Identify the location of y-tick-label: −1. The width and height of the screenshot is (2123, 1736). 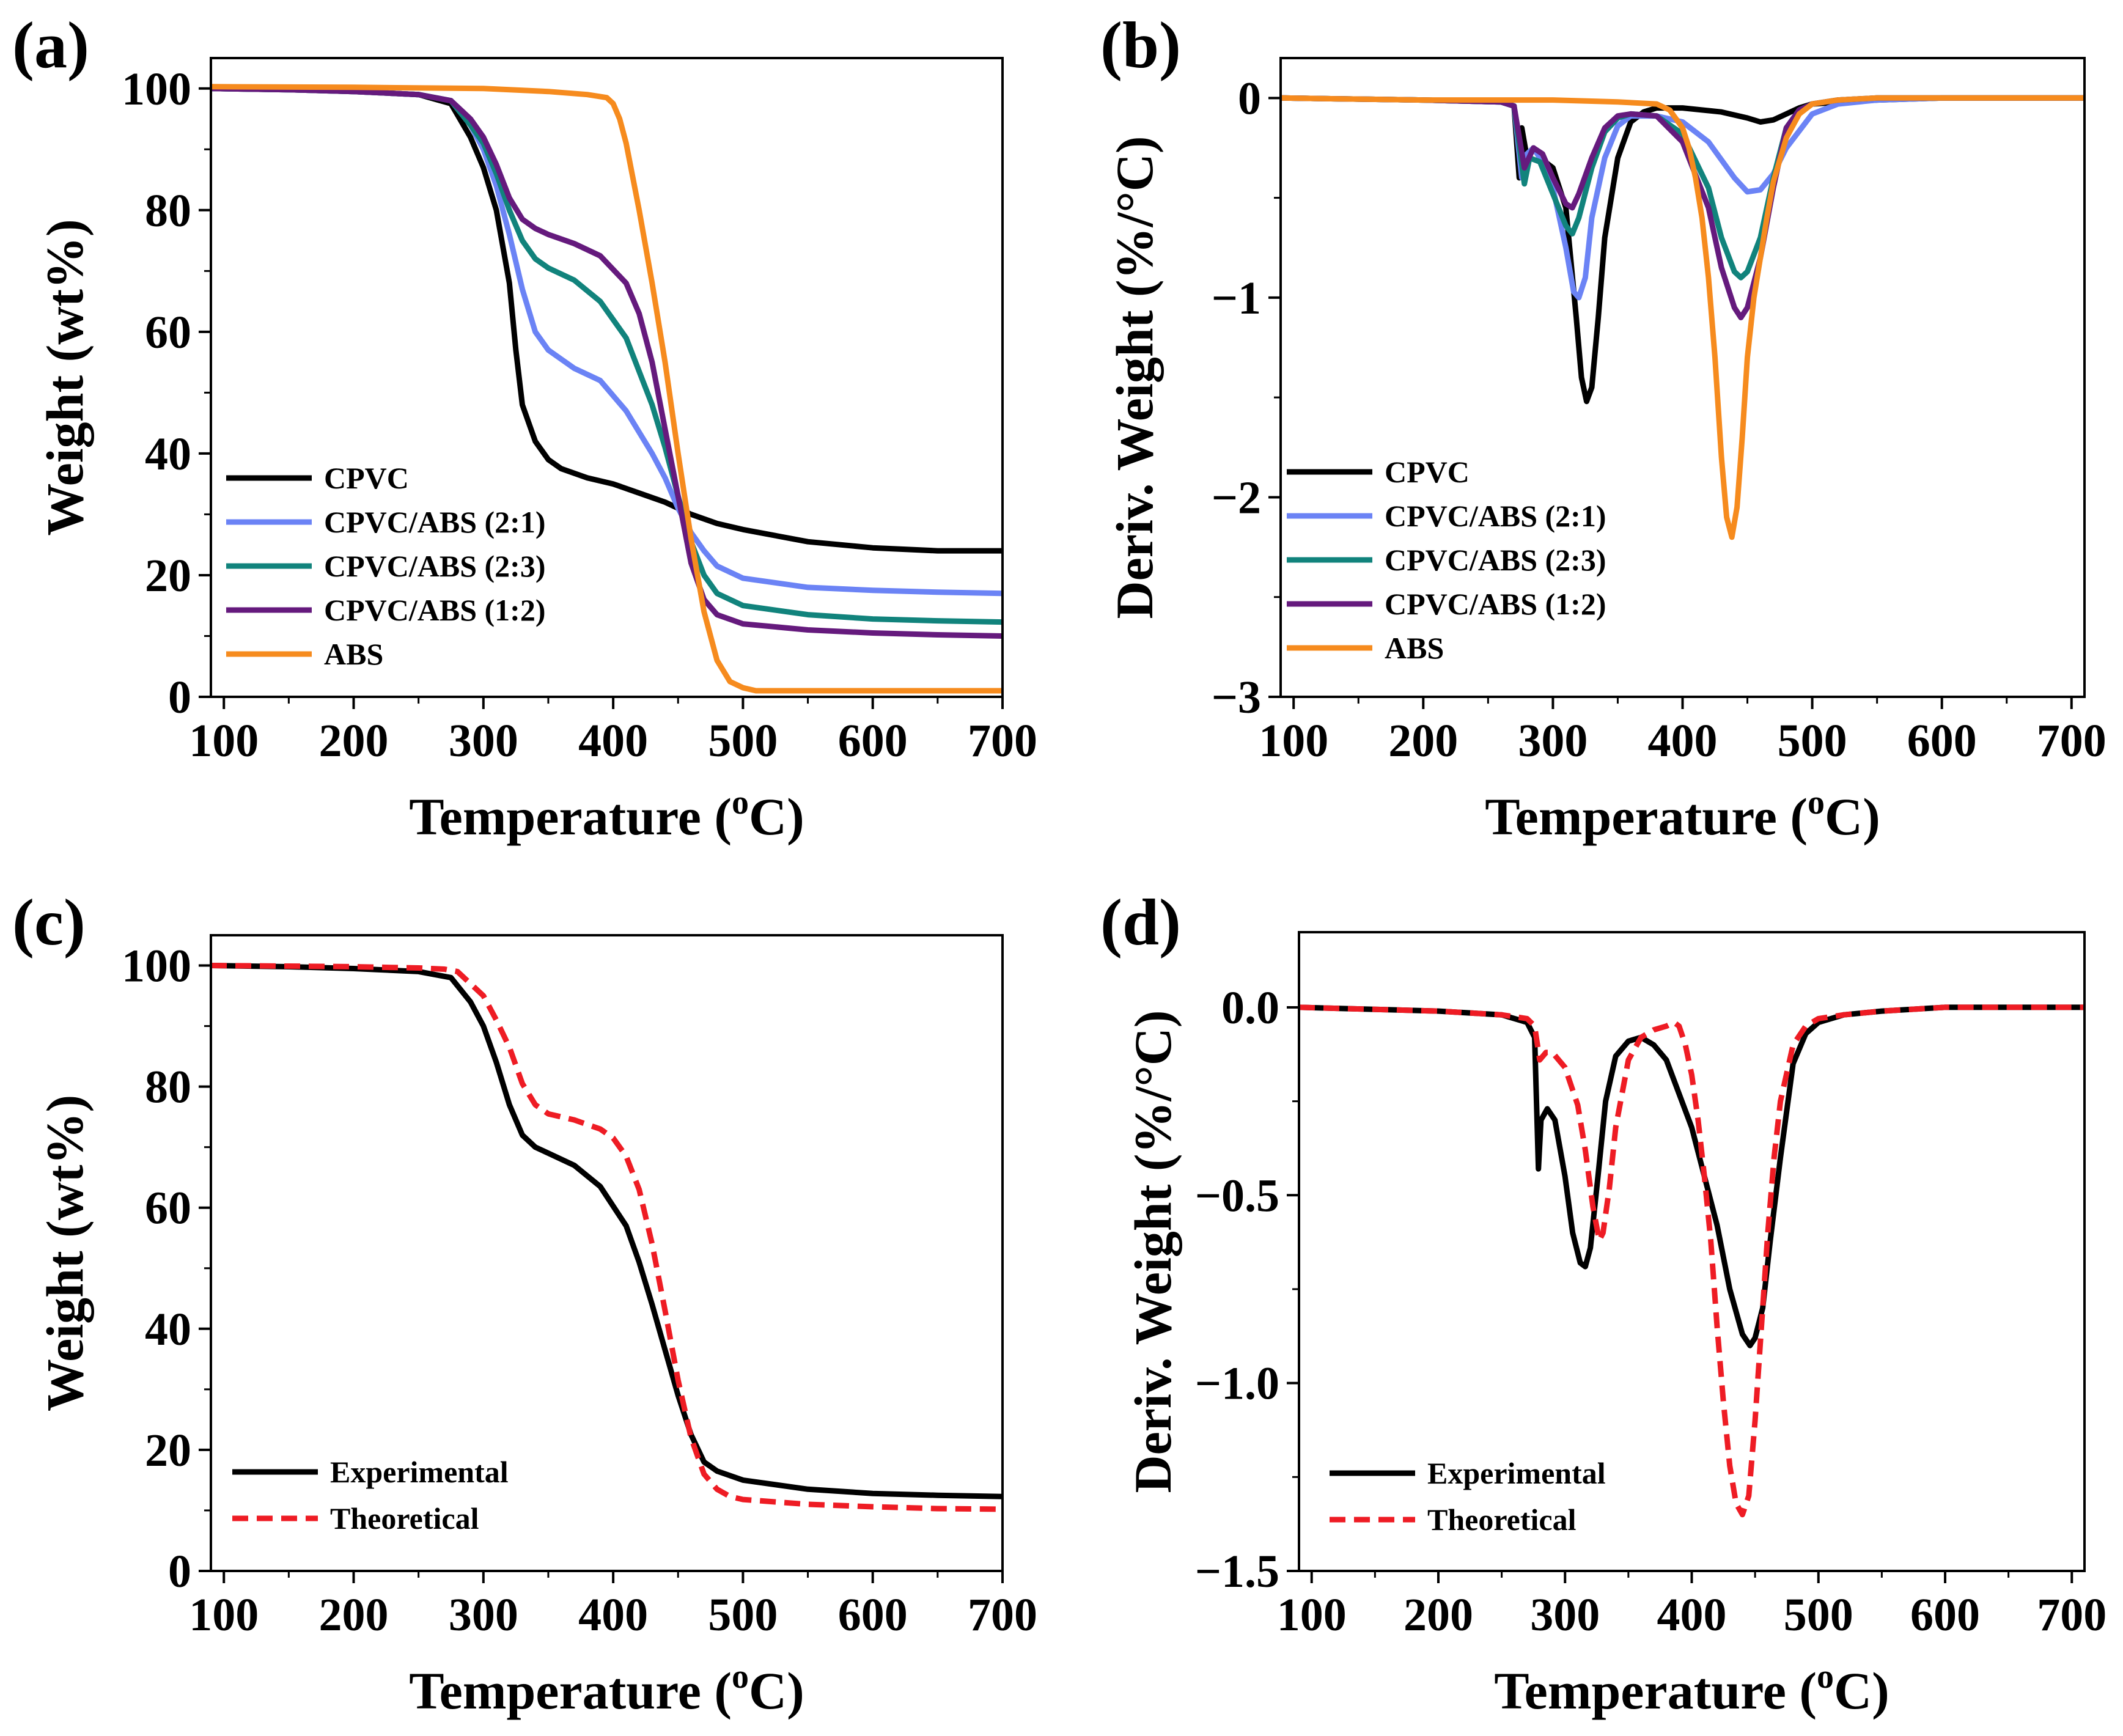
(1236, 298).